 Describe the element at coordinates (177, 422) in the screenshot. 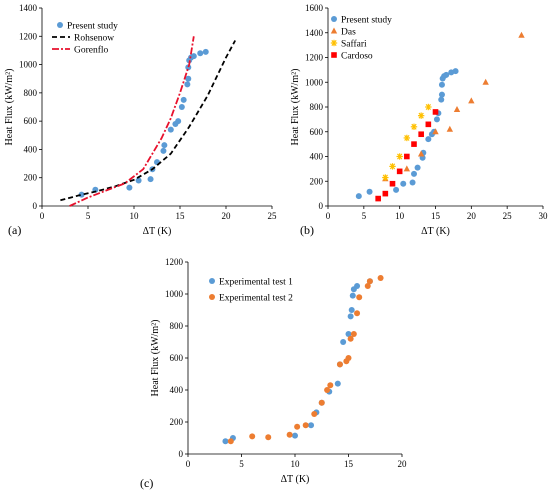

I see `y-tick-label: 200` at that location.